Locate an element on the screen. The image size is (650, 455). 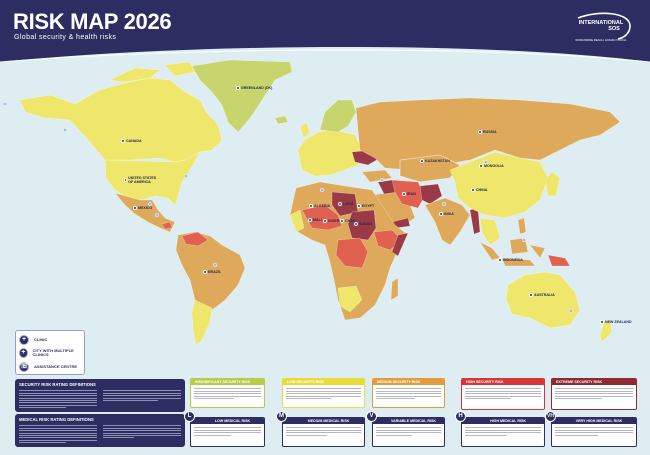
legend-label: CLINIC is located at coordinates (41, 339).